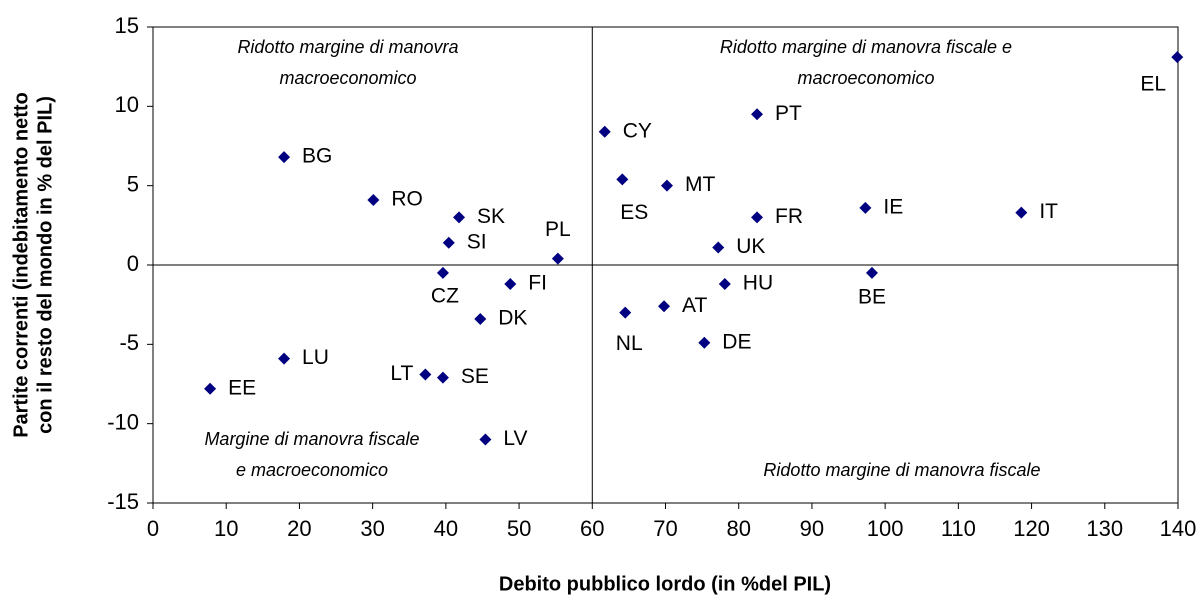 Image resolution: width=1202 pixels, height=600 pixels. What do you see at coordinates (1048, 211) in the screenshot?
I see `point-label: IT` at bounding box center [1048, 211].